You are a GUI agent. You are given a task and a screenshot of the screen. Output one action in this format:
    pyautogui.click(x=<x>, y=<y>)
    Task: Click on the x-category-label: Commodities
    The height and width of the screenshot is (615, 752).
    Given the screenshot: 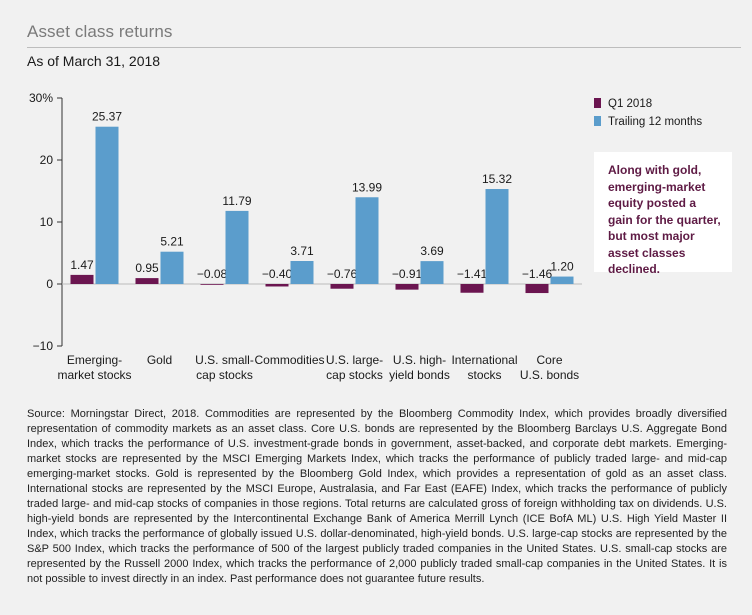 What is the action you would take?
    pyautogui.click(x=289, y=360)
    